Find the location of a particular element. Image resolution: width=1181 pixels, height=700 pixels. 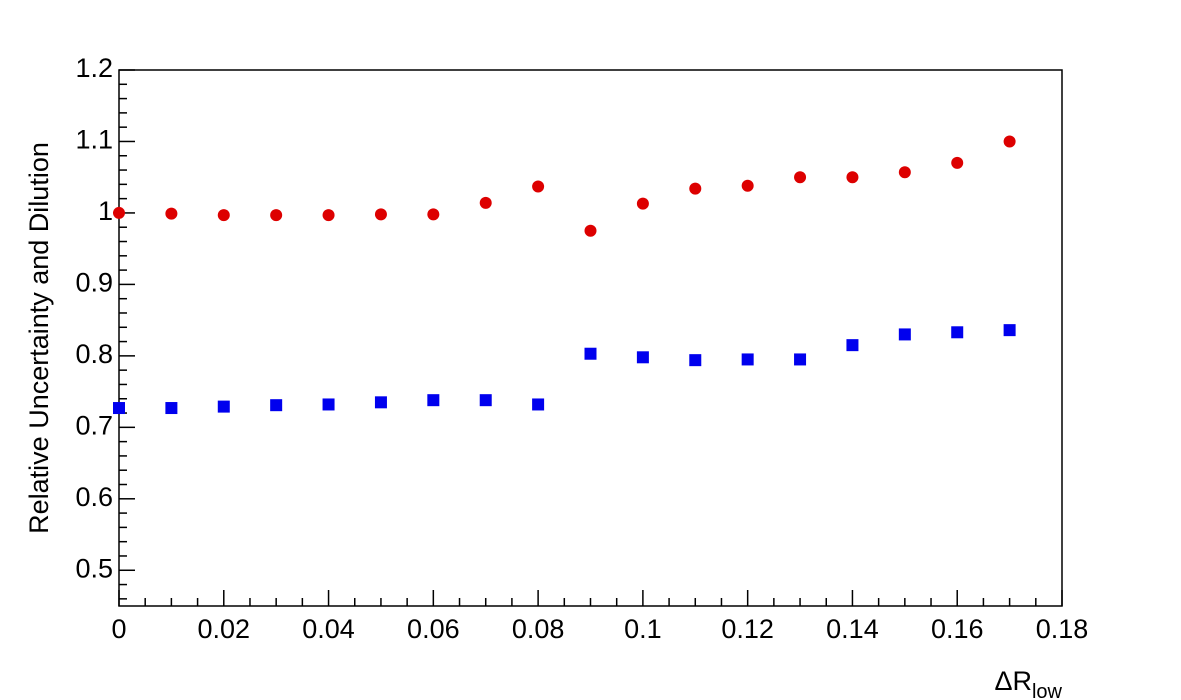

y-tick-label: 1.1 is located at coordinates (94, 140).